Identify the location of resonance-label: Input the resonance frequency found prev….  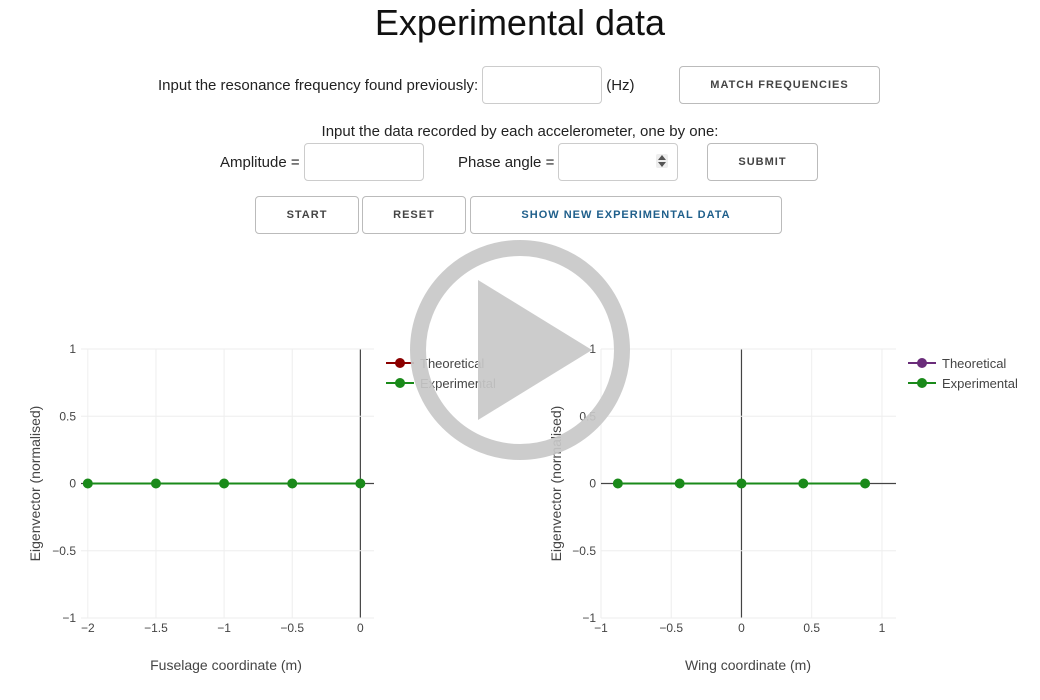
(318, 85).